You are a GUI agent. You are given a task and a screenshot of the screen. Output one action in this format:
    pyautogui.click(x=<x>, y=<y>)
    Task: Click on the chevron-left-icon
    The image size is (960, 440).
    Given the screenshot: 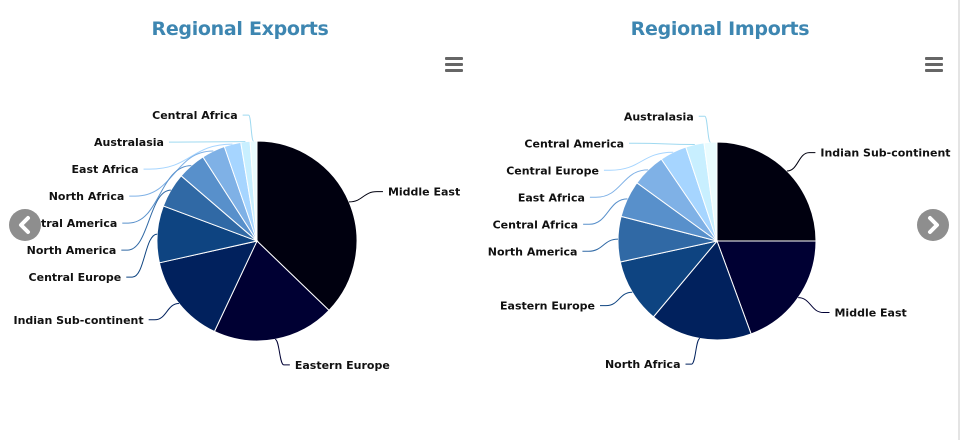 What is the action you would take?
    pyautogui.click(x=24, y=225)
    